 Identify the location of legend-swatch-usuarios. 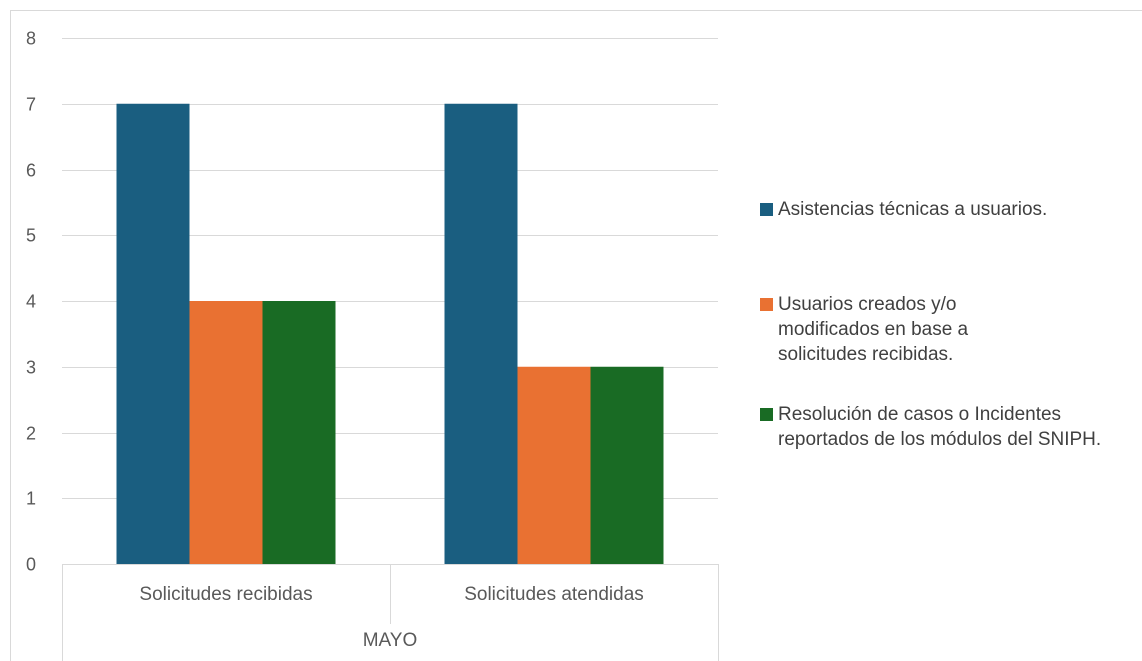
(766, 304).